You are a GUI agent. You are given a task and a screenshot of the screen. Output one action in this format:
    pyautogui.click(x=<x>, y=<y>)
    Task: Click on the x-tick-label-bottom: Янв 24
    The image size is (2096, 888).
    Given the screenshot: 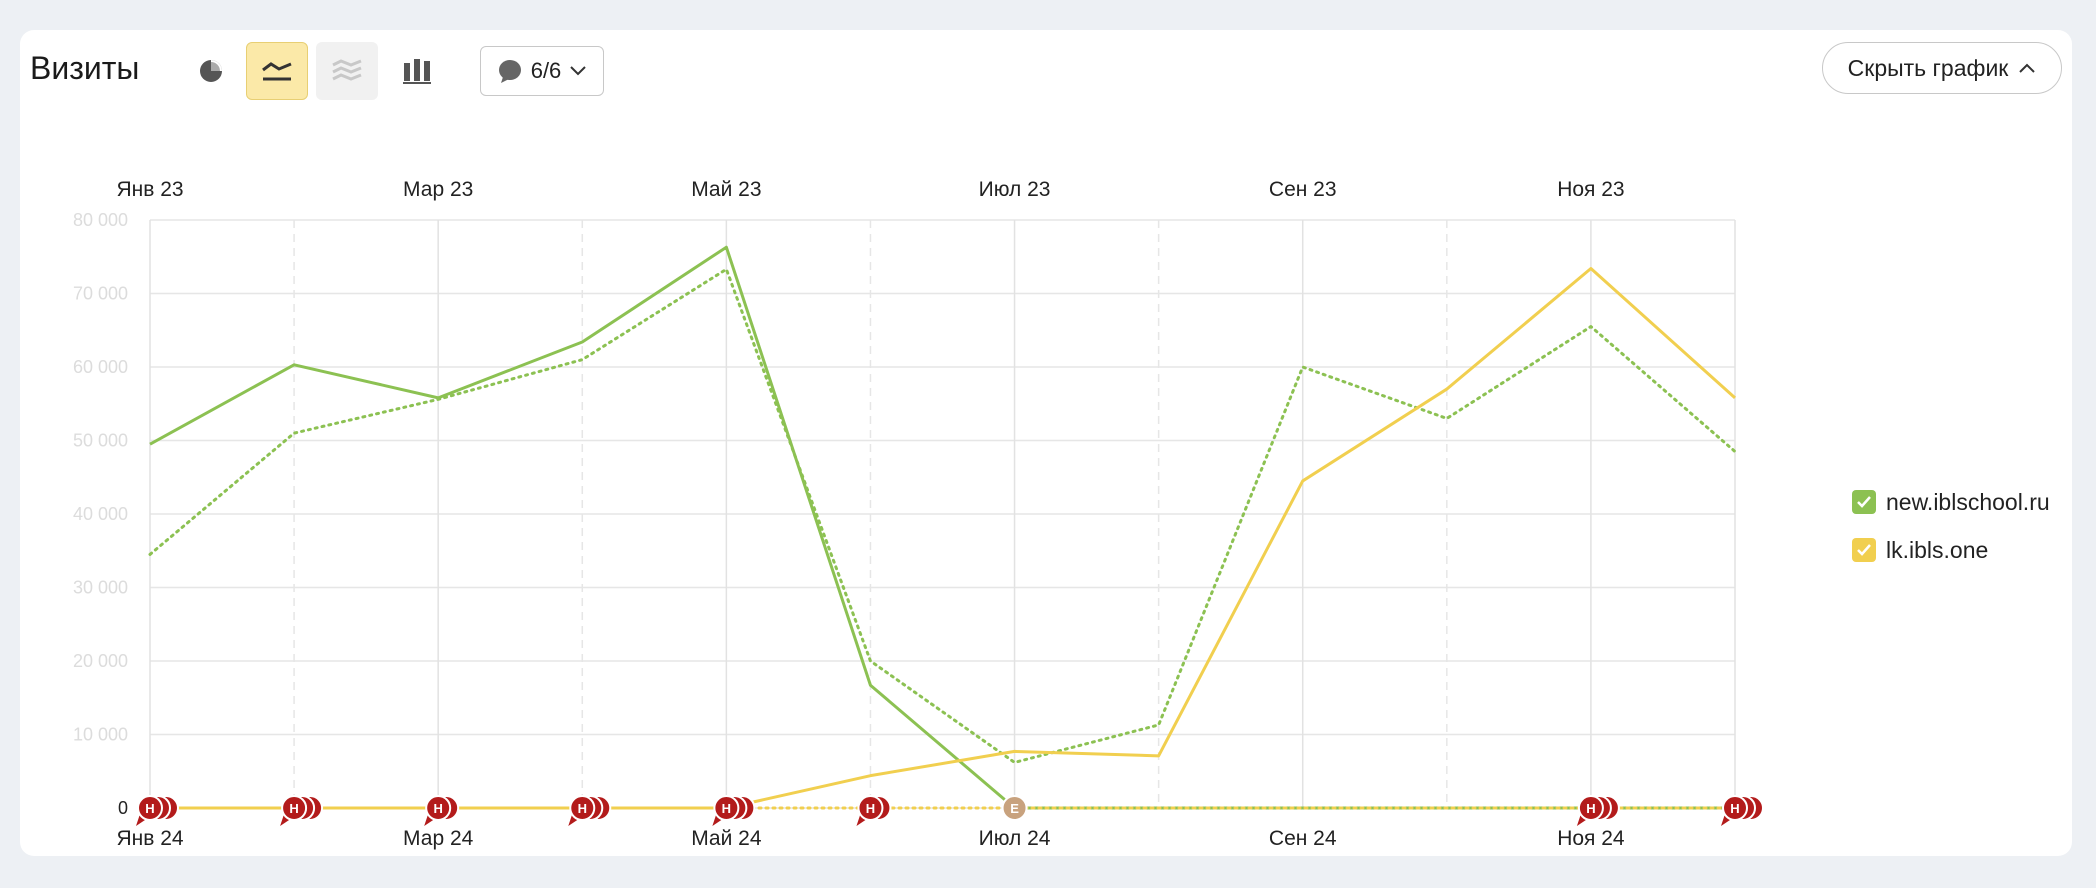 What is the action you would take?
    pyautogui.click(x=149, y=838)
    